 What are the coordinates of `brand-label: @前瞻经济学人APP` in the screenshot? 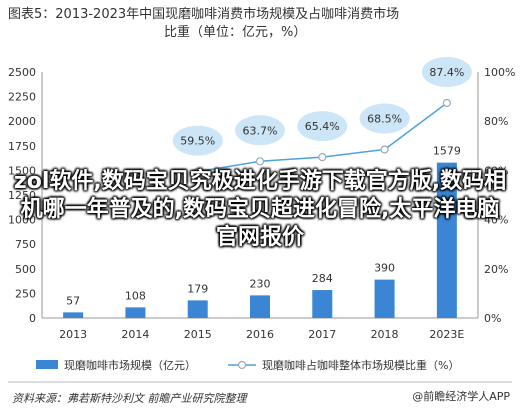 It's located at (461, 396).